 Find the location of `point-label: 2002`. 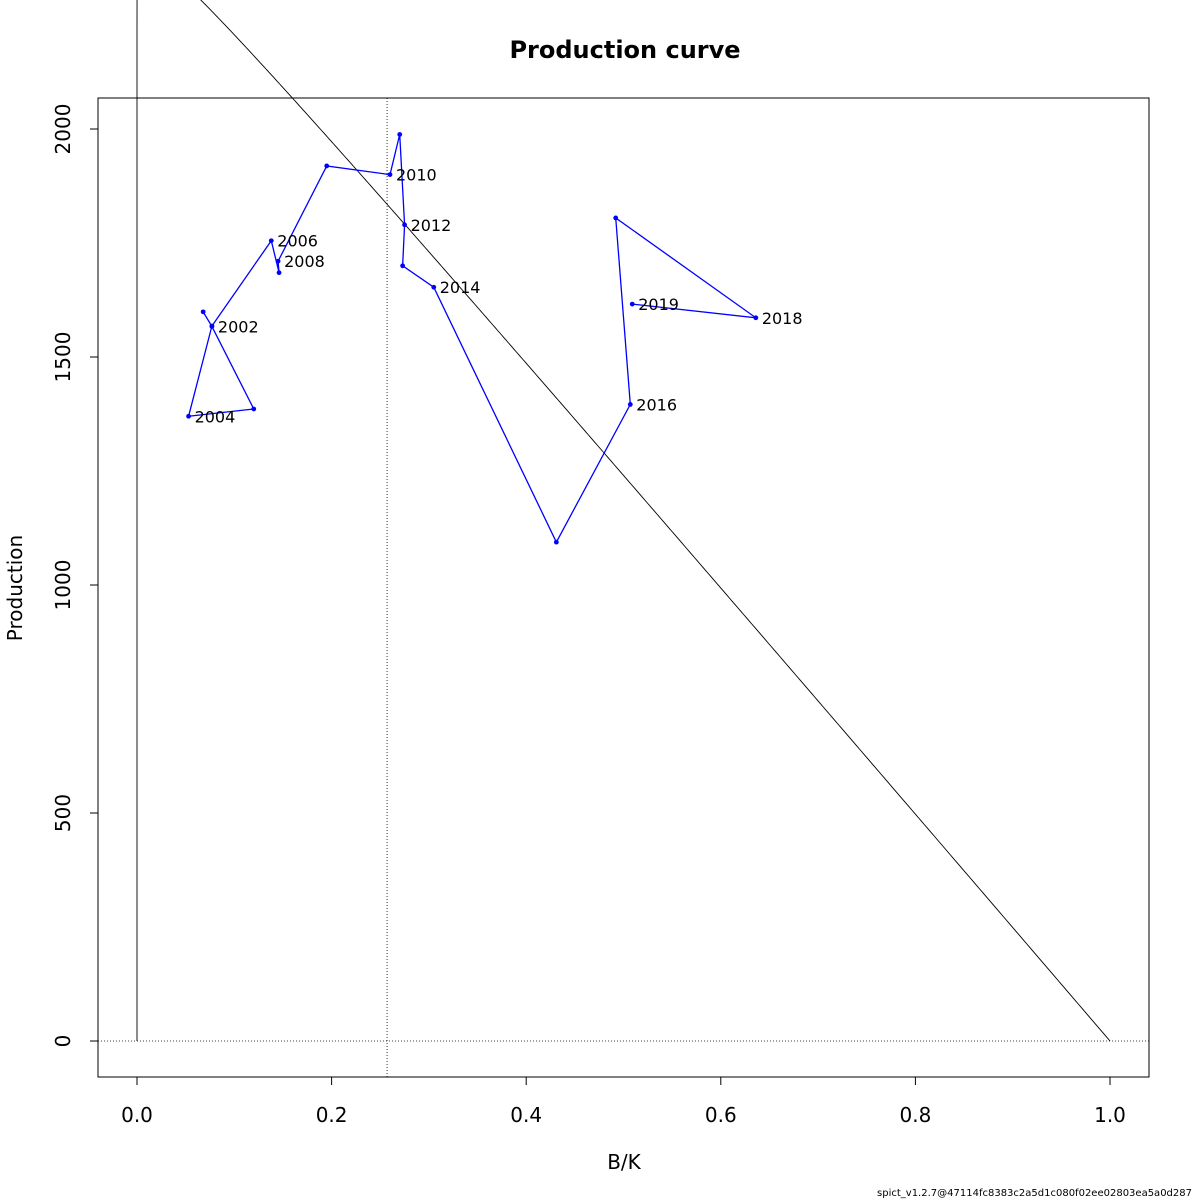

point-label: 2002 is located at coordinates (238, 326).